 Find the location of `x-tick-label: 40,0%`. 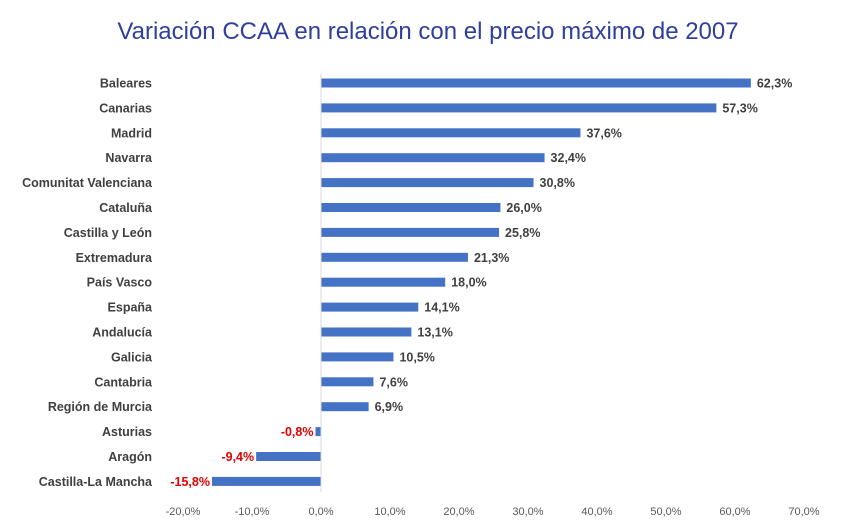

x-tick-label: 40,0% is located at coordinates (596, 512).